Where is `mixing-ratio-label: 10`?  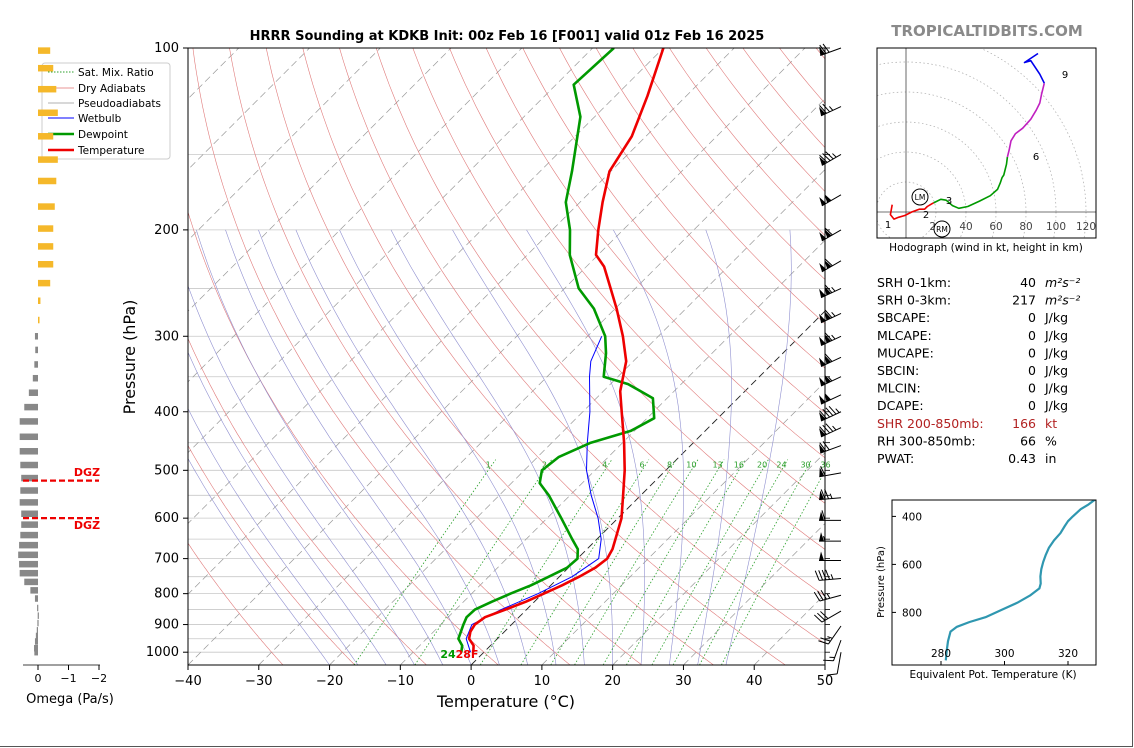
mixing-ratio-label: 10 is located at coordinates (691, 464).